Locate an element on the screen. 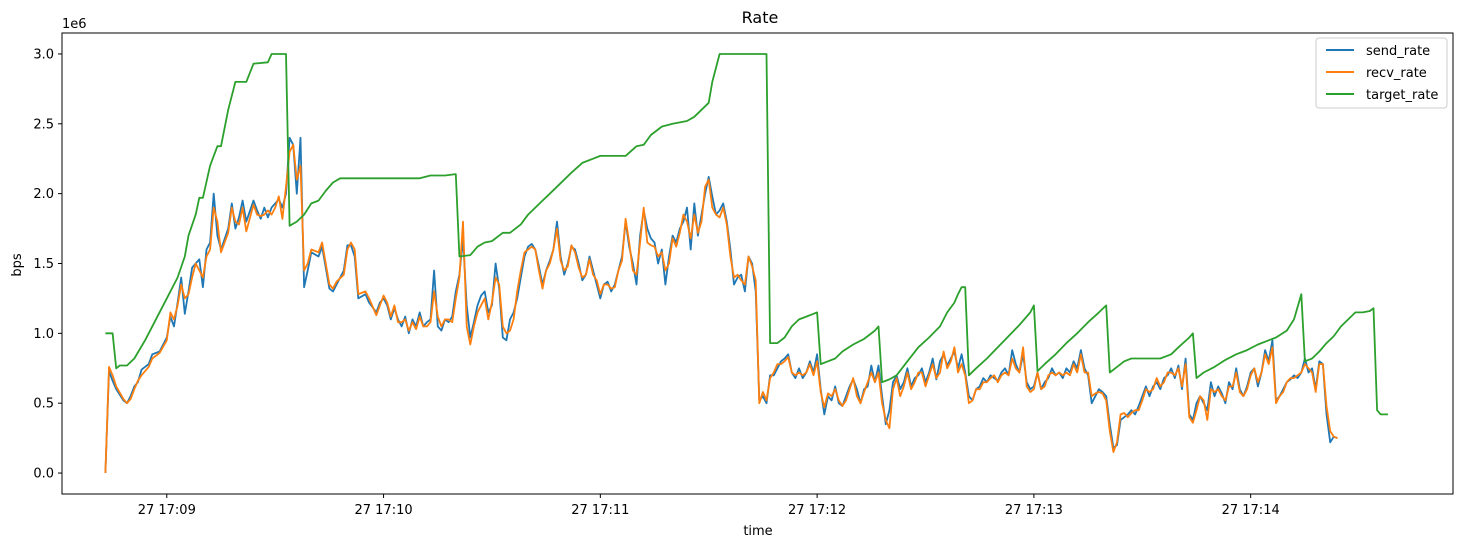 Image resolution: width=1466 pixels, height=547 pixels. y-tick-label: 0.5 is located at coordinates (43, 404).